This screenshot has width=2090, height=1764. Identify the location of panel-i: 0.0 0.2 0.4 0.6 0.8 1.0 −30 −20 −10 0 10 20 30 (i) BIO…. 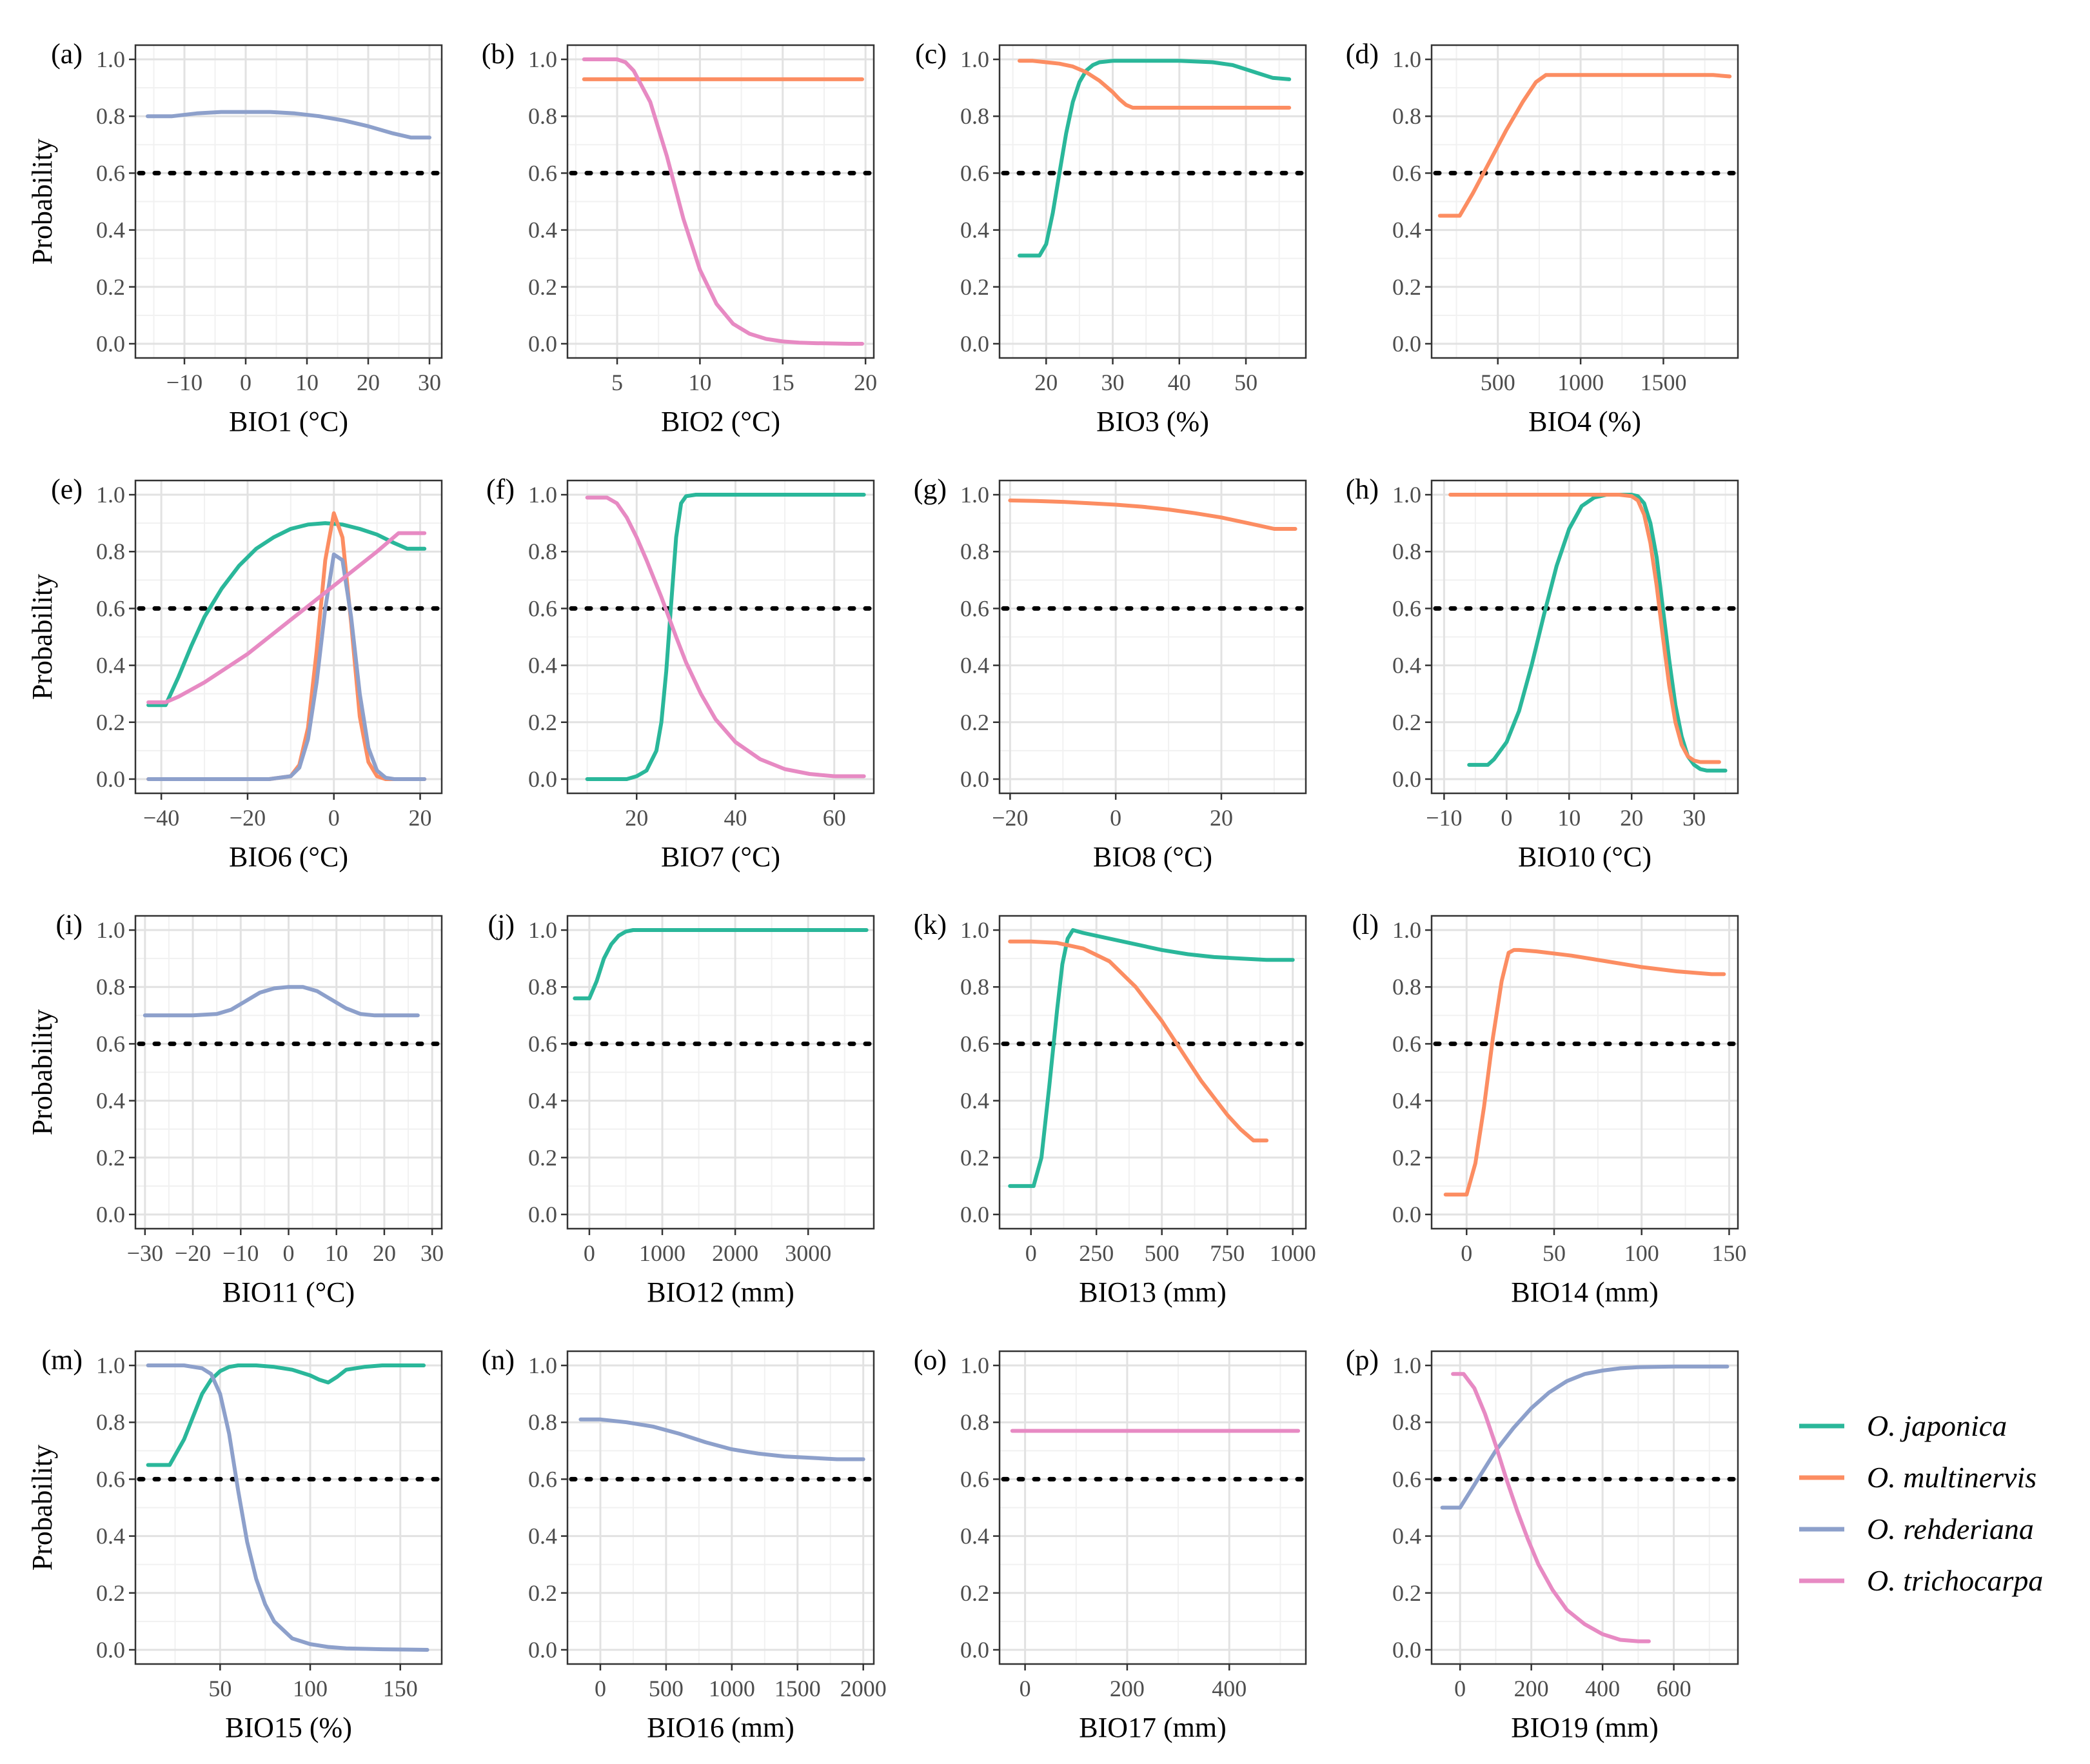
(235, 1108).